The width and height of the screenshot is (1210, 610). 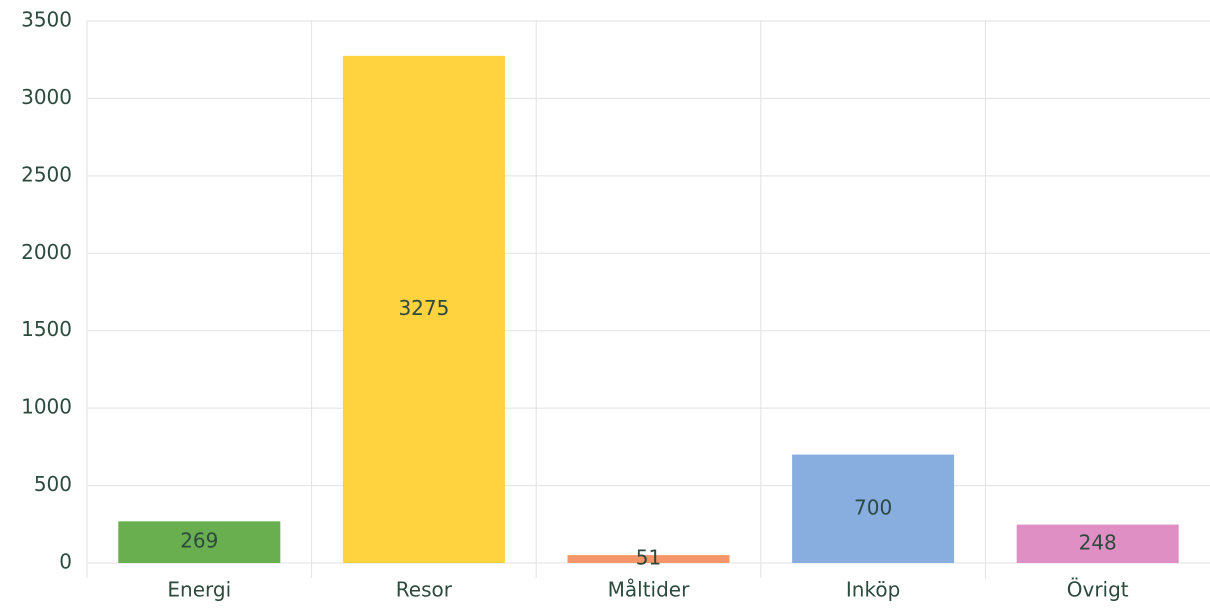 I want to click on value-label: 51, so click(x=648, y=558).